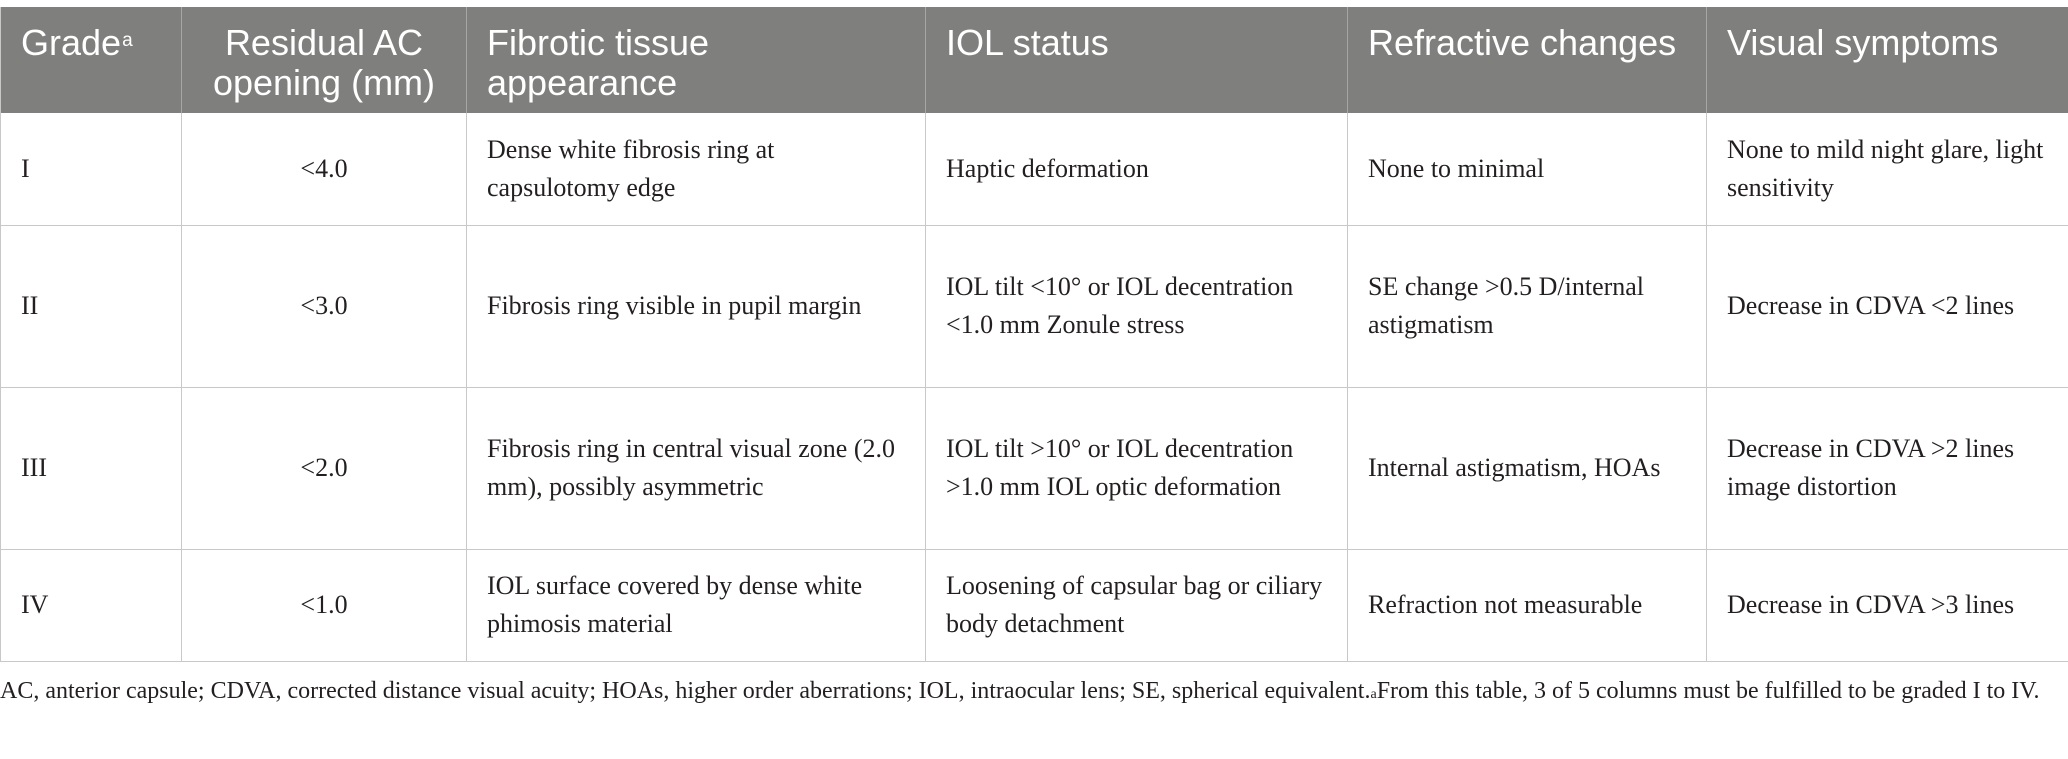 This screenshot has height=759, width=2068. I want to click on header-fibrotic-tissue: Fibrotic tissue appearance, so click(696, 60).